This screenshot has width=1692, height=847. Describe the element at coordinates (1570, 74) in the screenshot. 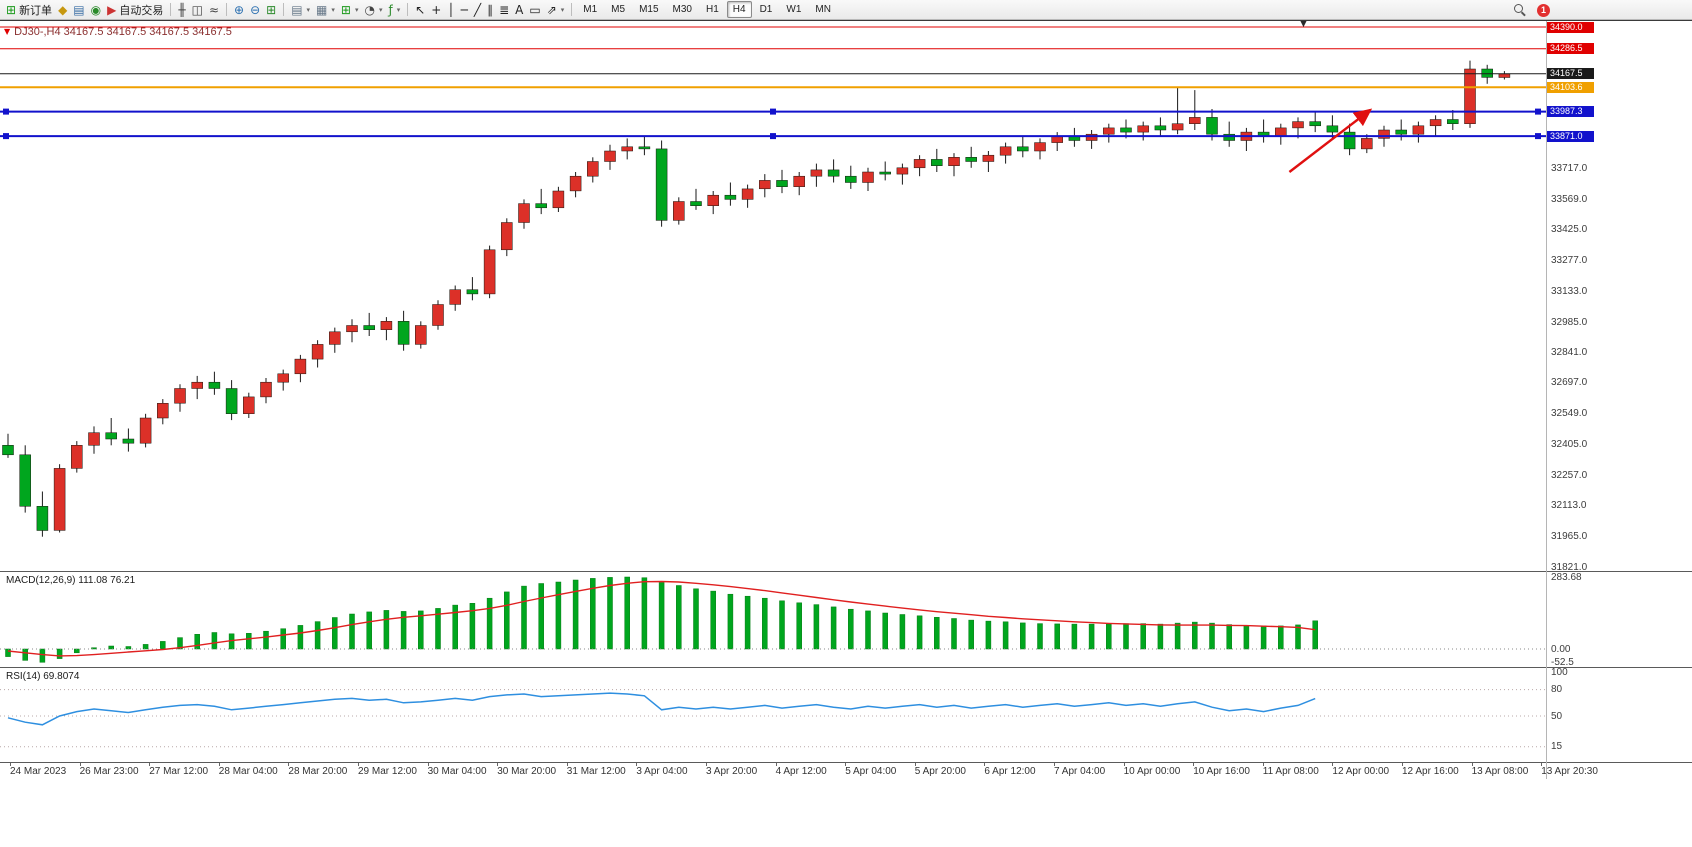

I see `price-level-label: 34167.5` at that location.